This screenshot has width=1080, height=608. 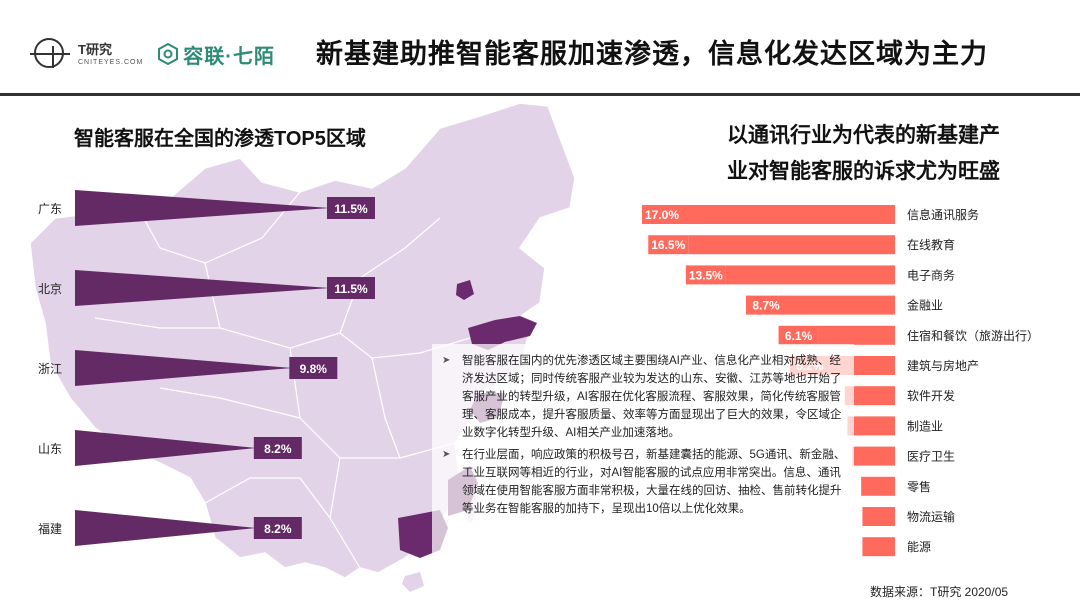 What do you see at coordinates (863, 154) in the screenshot?
I see `right-chart-title: 以通讯行业为代表的新基建产 业对智能客服的诉求尤为旺盛` at bounding box center [863, 154].